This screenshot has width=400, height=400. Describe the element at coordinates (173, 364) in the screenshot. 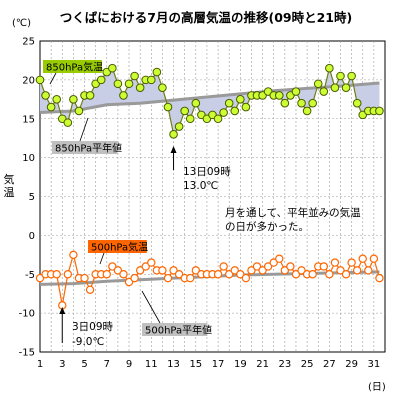

I see `x-tick-label: 13` at that location.